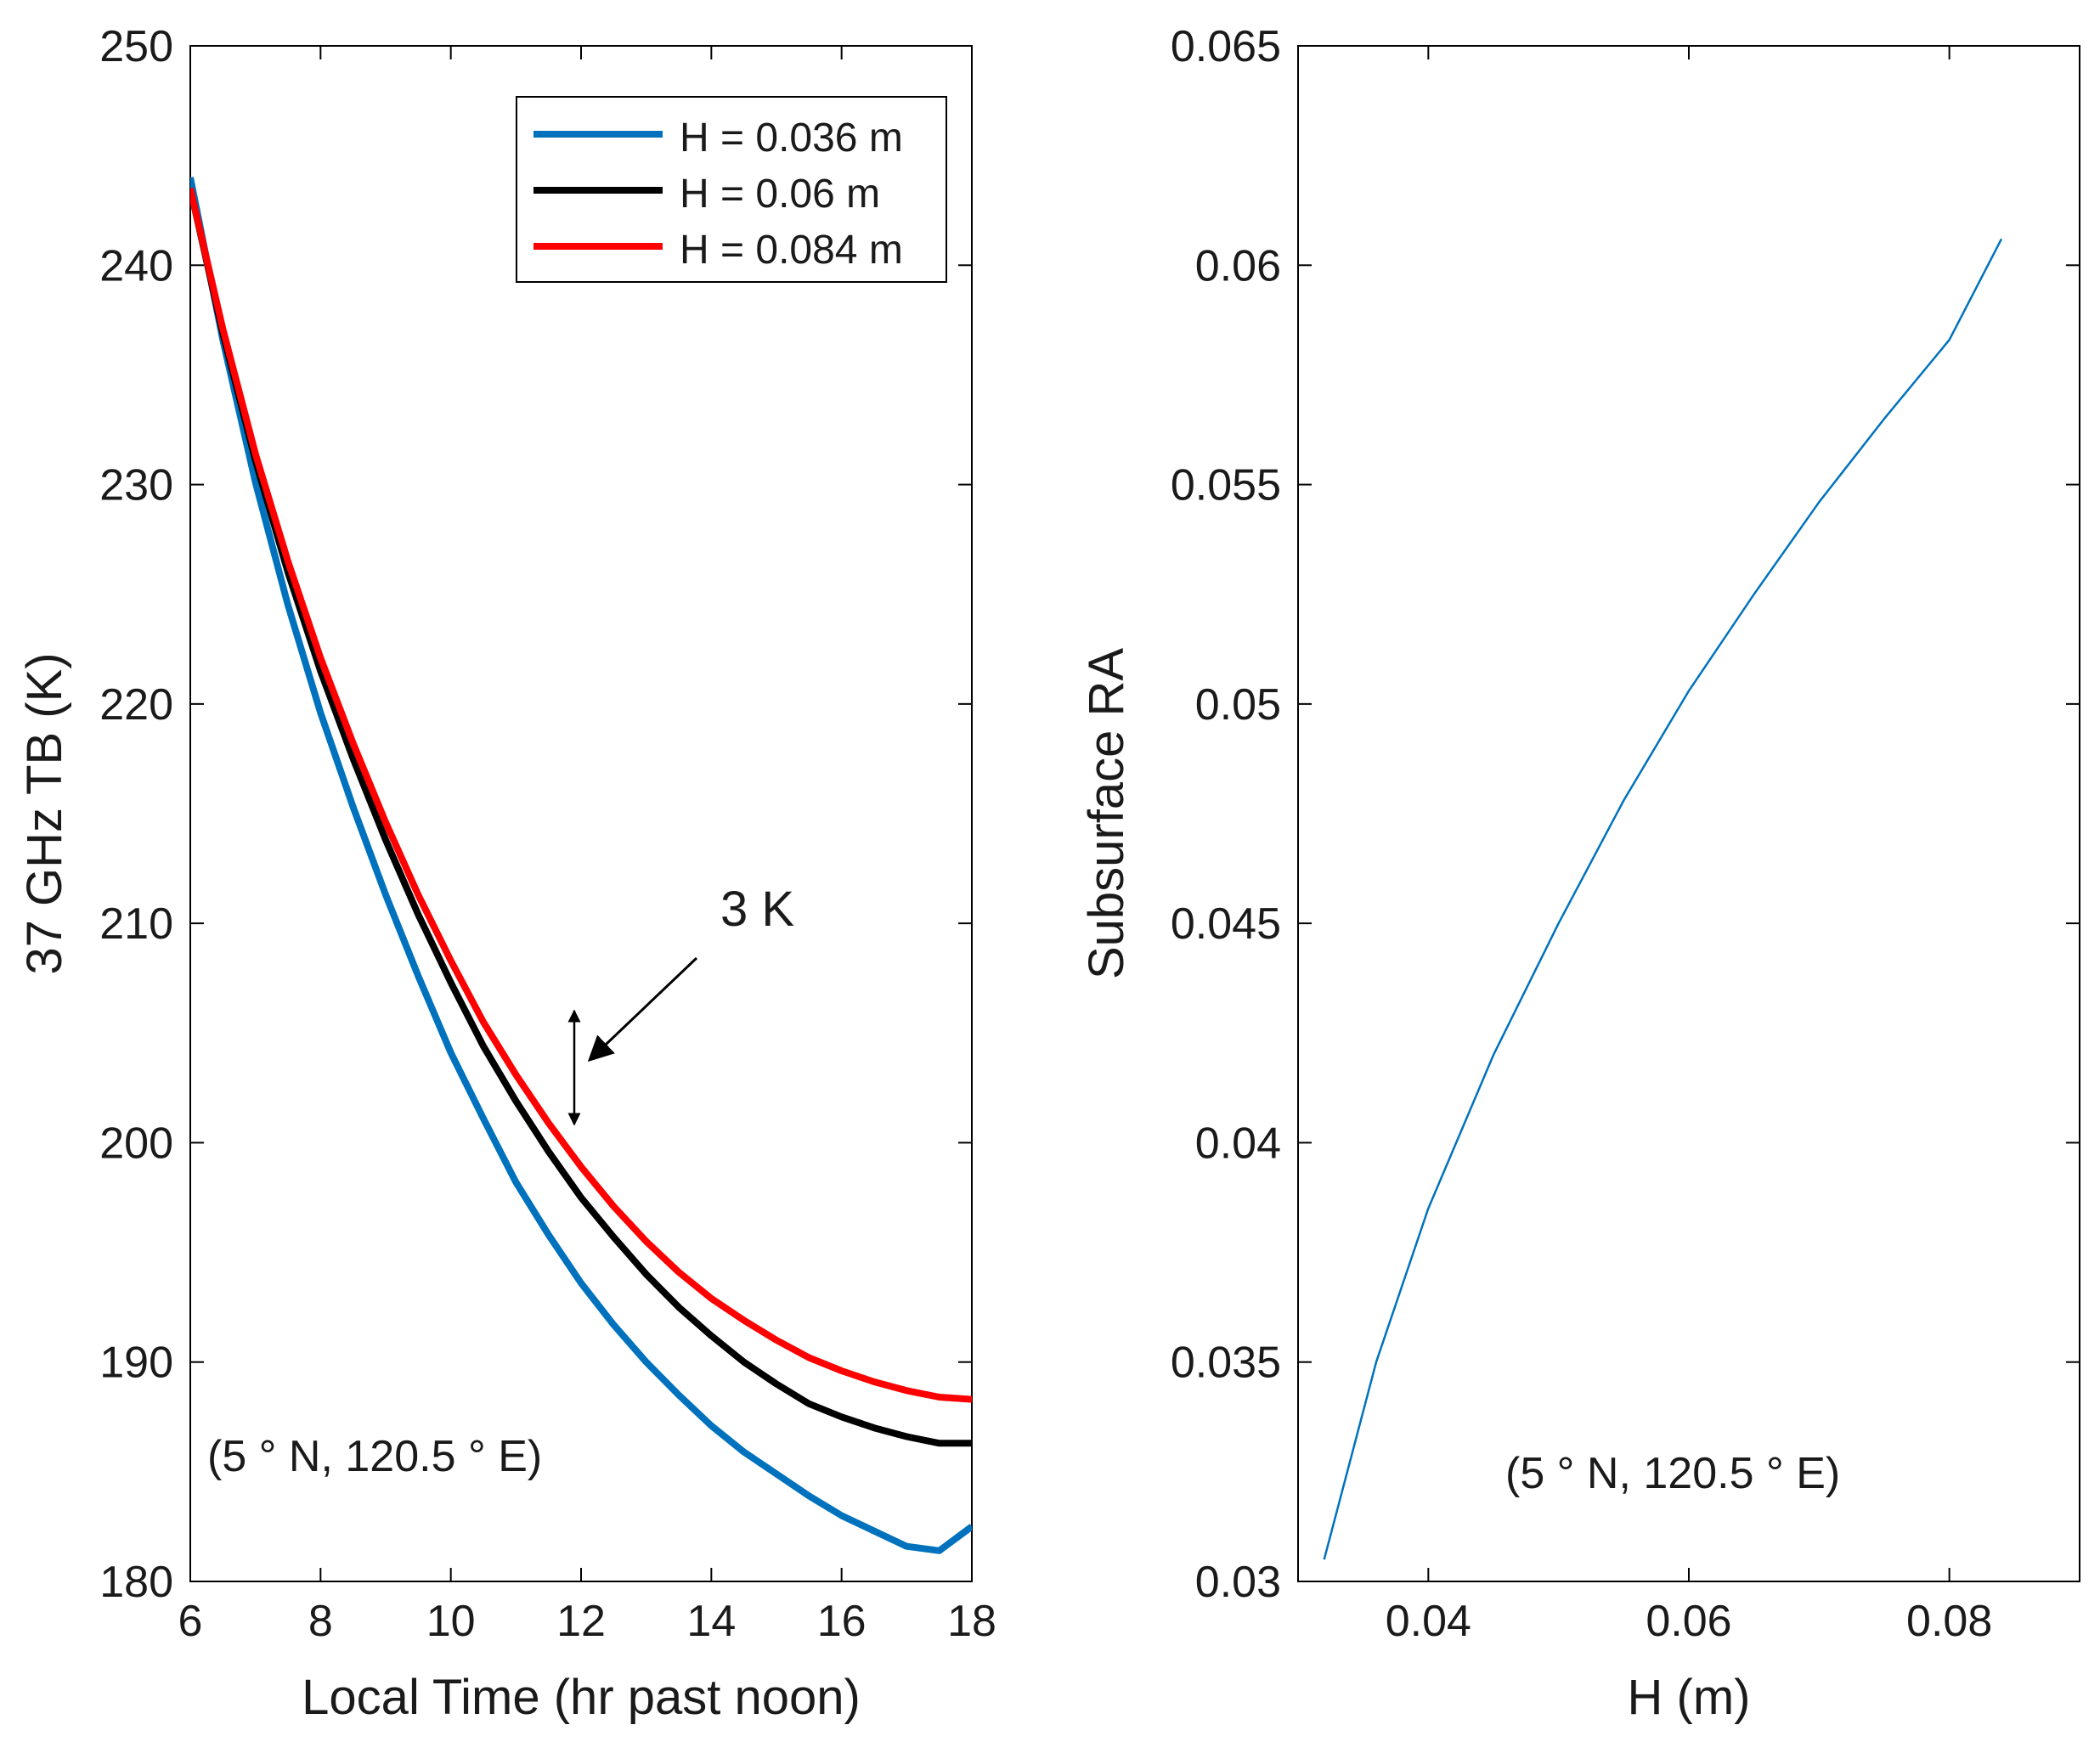 Image resolution: width=2100 pixels, height=1753 pixels. I want to click on right-y-tick-label: 0.04, so click(1238, 1143).